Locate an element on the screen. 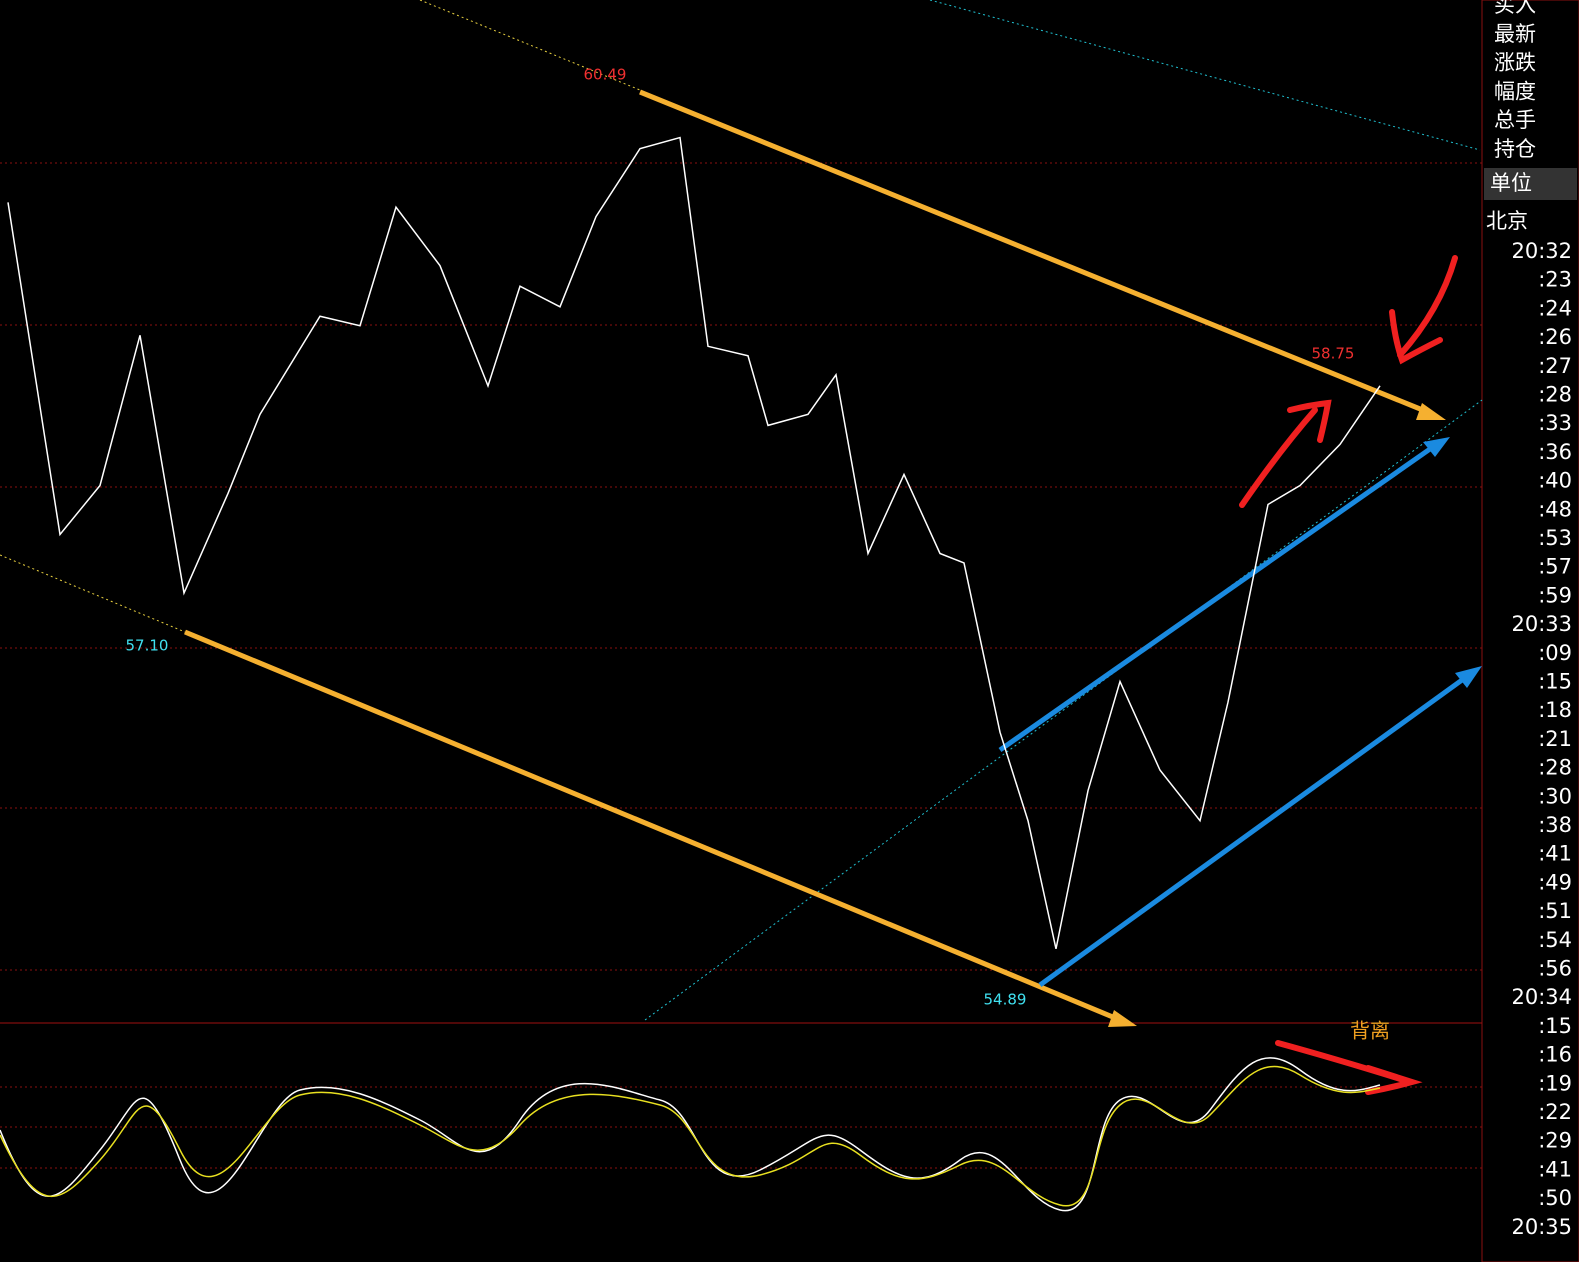 This screenshot has width=1579, height=1262. time-label: :29 is located at coordinates (1555, 1141).